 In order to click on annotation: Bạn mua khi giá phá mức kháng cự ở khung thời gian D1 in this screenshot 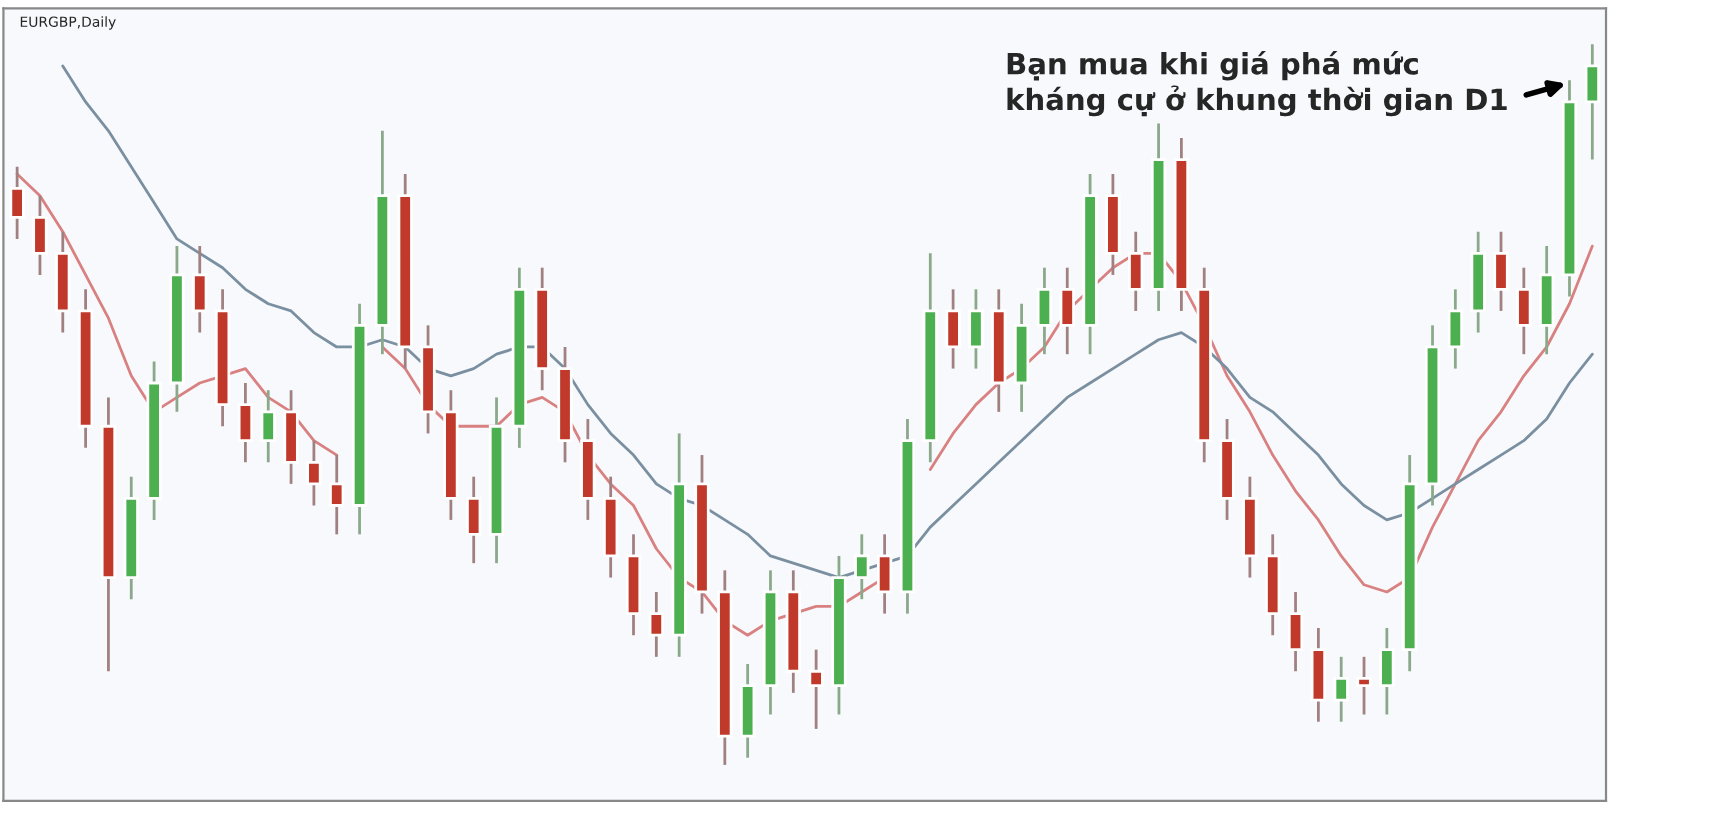, I will do `click(1257, 83)`.